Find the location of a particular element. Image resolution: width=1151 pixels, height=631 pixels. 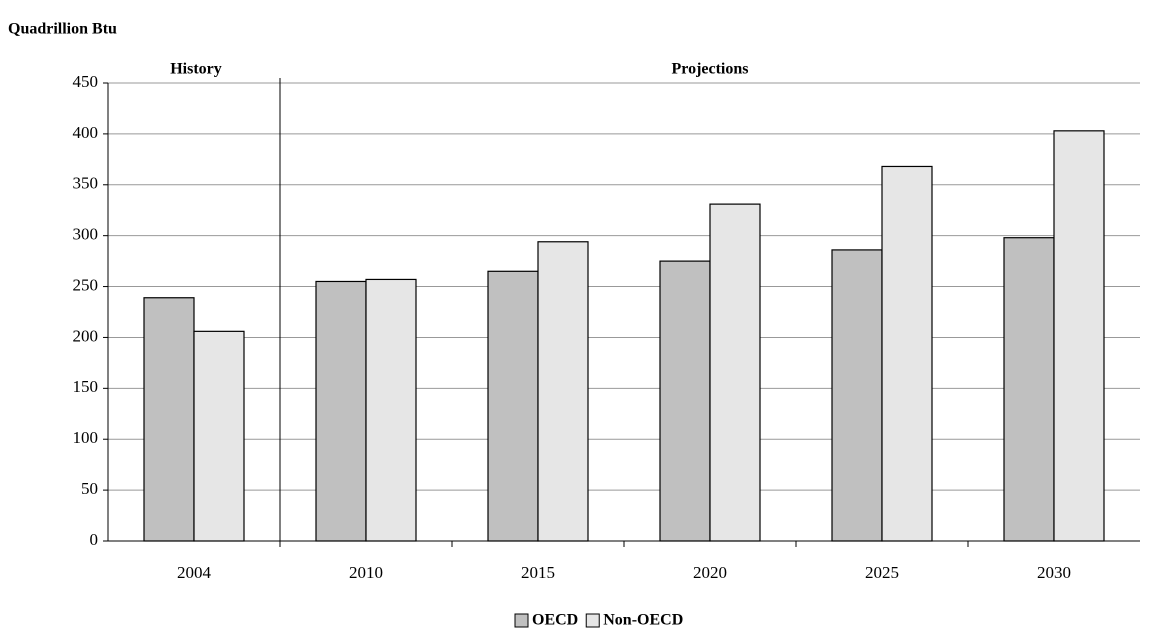

y-tick-label: 150 is located at coordinates (86, 386).